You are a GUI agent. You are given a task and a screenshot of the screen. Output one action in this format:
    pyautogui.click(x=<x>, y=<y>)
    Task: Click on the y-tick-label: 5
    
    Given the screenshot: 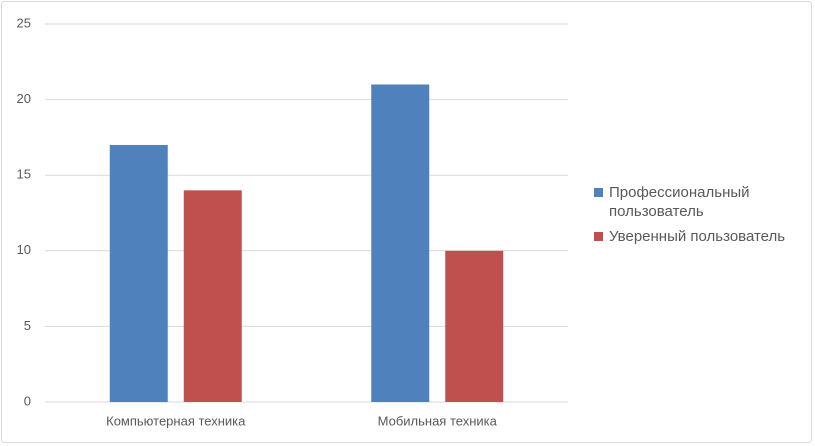 What is the action you would take?
    pyautogui.click(x=27, y=325)
    